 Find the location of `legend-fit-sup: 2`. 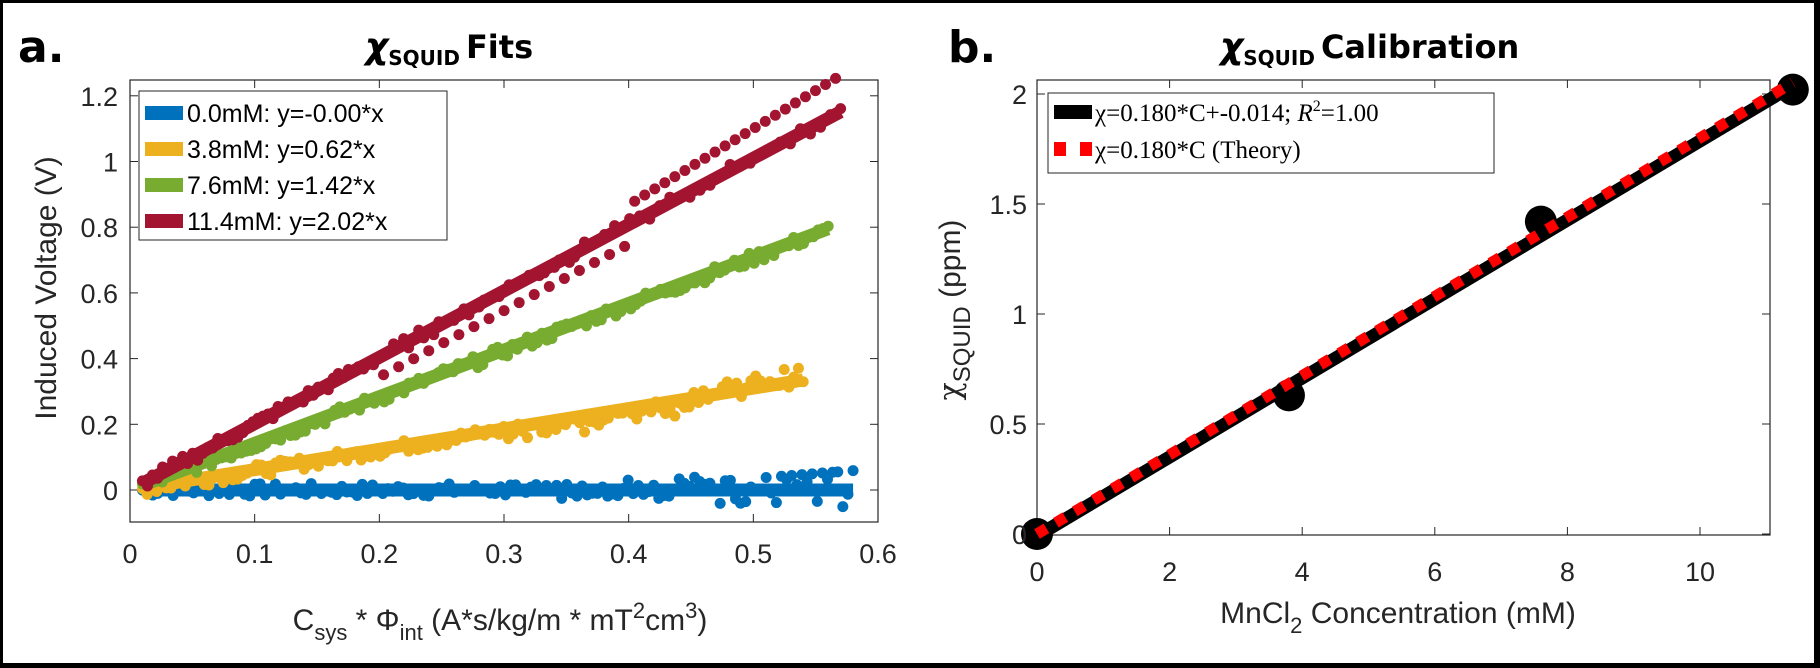

legend-fit-sup: 2 is located at coordinates (1317, 106).